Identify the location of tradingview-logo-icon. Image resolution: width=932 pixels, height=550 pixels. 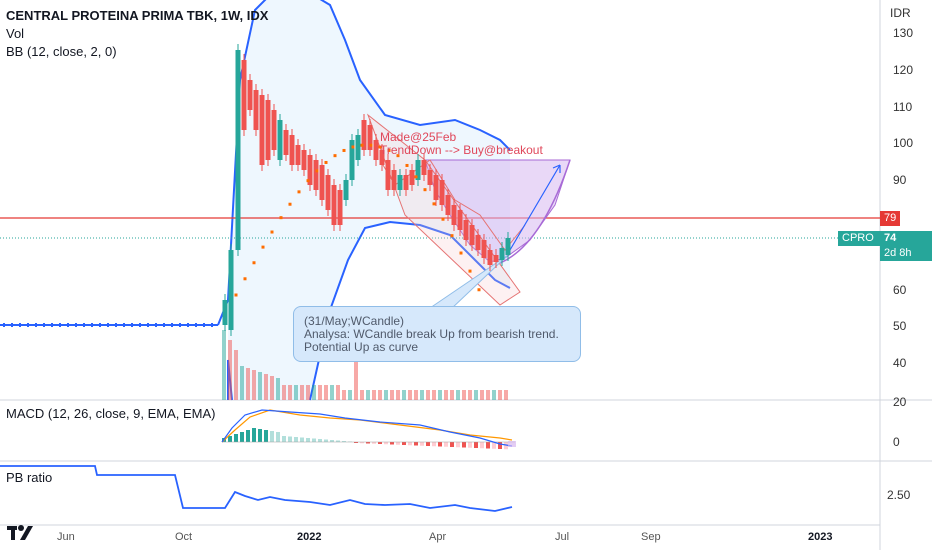
(21, 533).